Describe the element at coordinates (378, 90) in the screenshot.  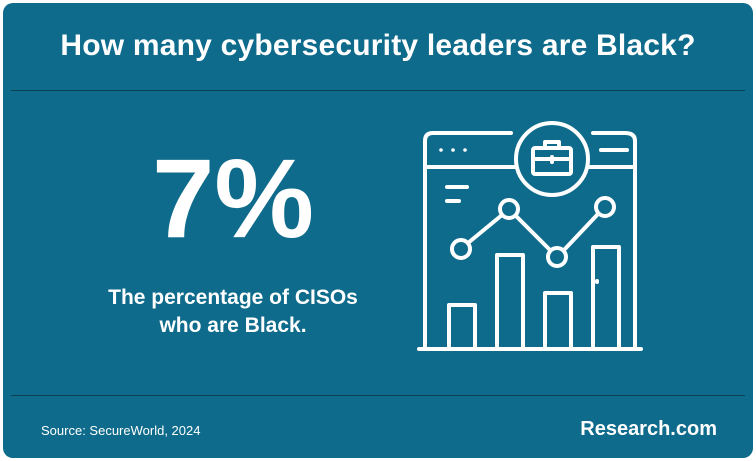
I see `top-divider` at that location.